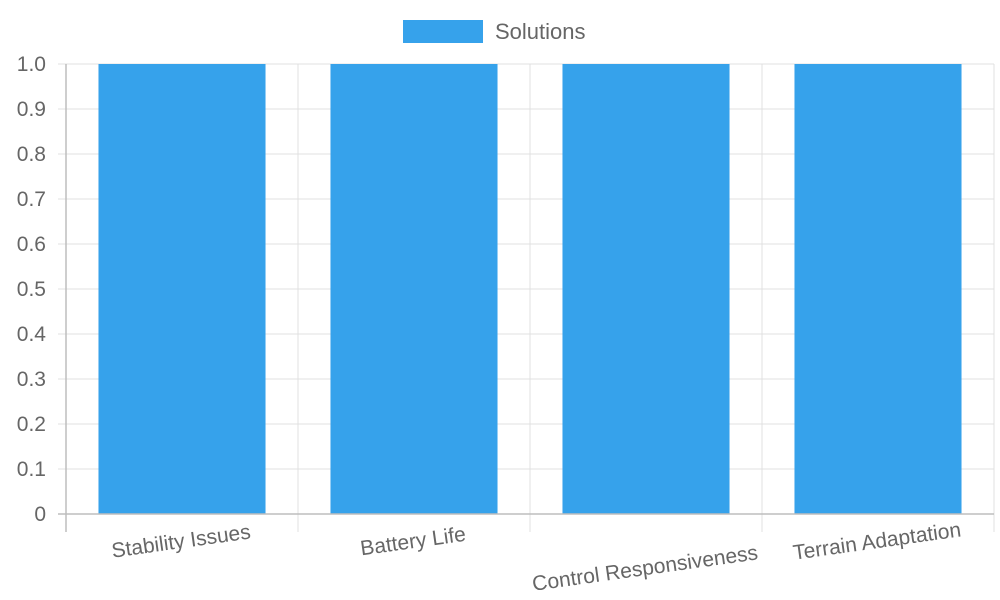  Describe the element at coordinates (31, 379) in the screenshot. I see `y-tick-label: 0.3` at that location.